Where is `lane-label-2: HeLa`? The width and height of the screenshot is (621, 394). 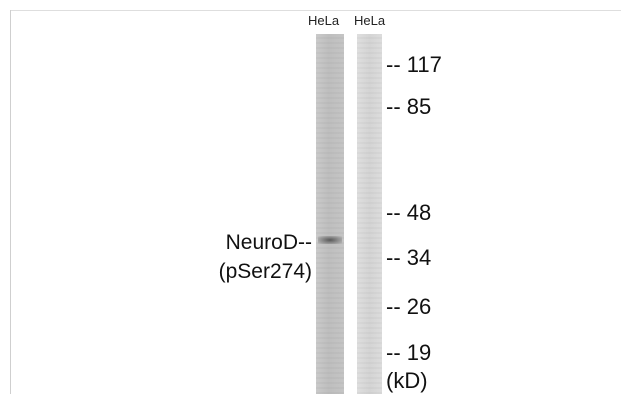
lane-label-2: HeLa is located at coordinates (370, 20).